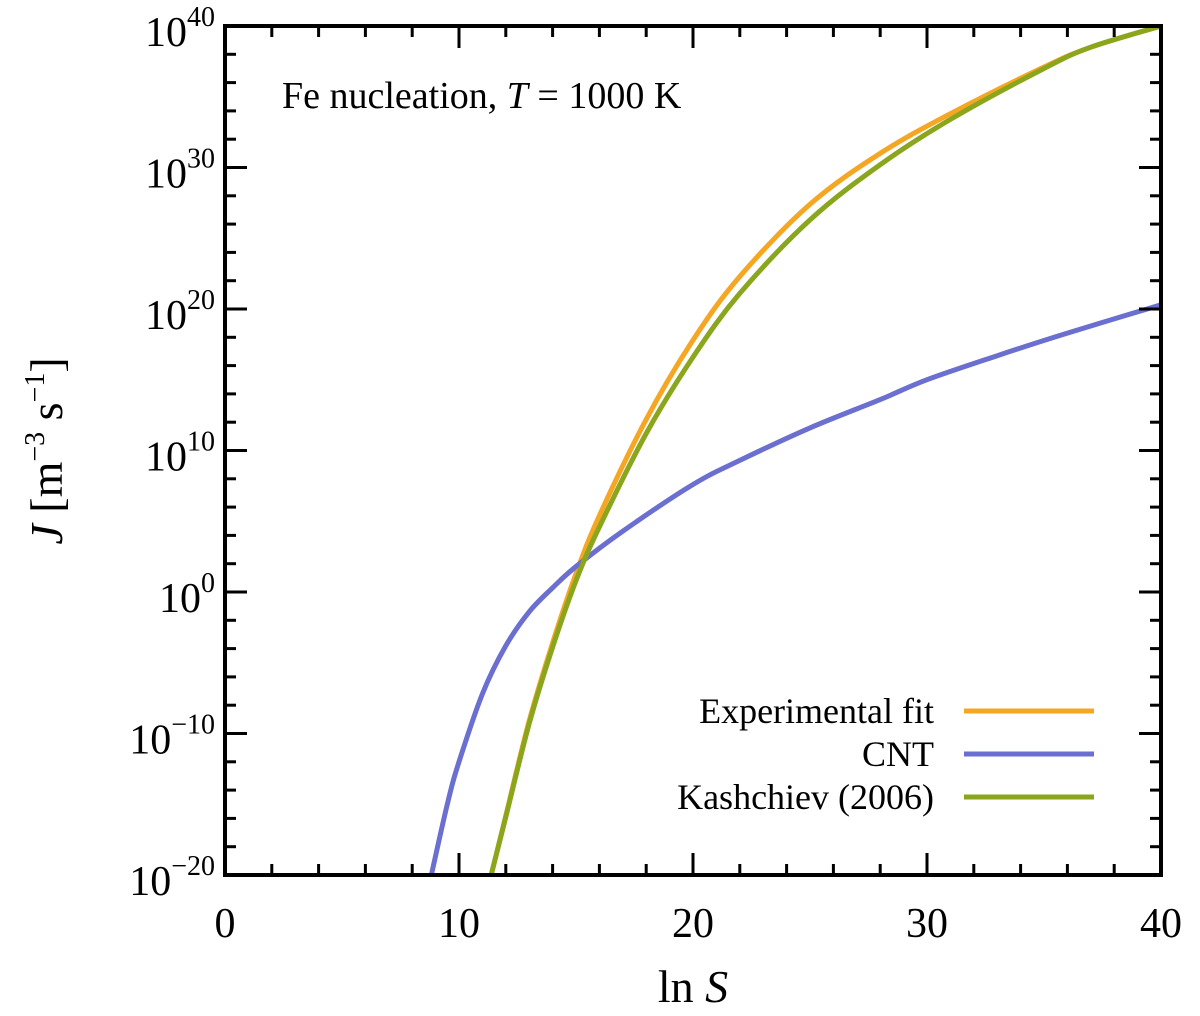 Image resolution: width=1200 pixels, height=1016 pixels. Describe the element at coordinates (187, 595) in the screenshot. I see `y-tick-label: 100` at that location.